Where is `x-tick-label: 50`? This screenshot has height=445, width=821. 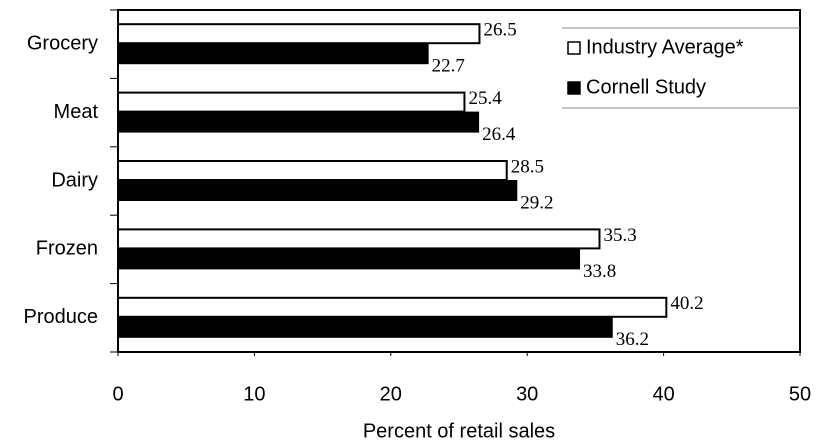 x-tick-label: 50 is located at coordinates (800, 394).